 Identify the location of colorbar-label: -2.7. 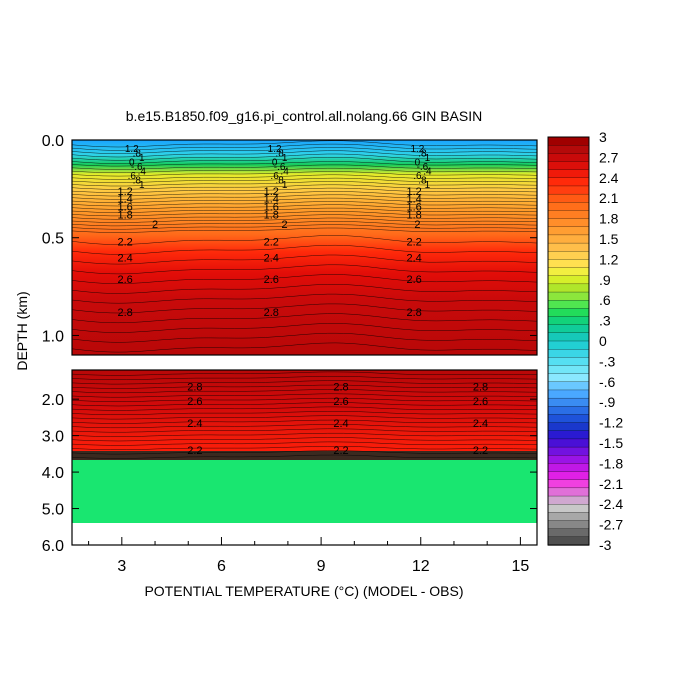
(611, 525).